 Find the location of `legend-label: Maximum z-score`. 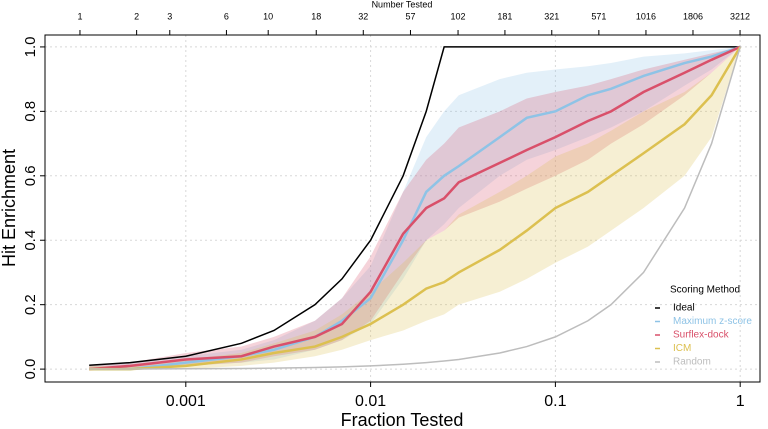

legend-label: Maximum z-score is located at coordinates (712, 321).